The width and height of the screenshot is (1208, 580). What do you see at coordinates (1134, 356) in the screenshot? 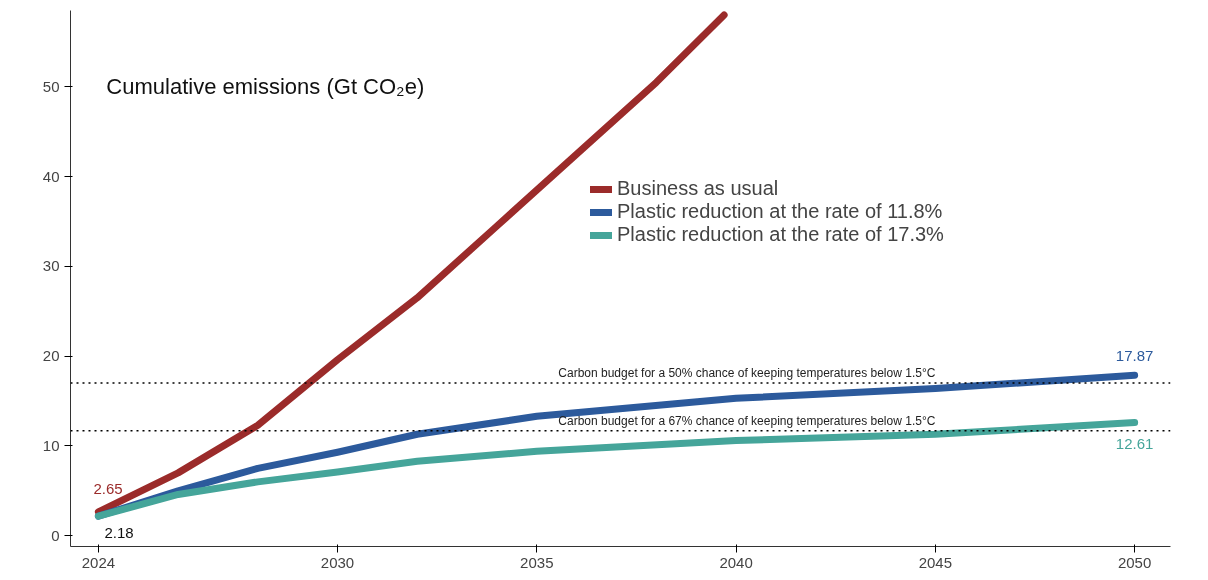
I see `data-label: 17.87` at bounding box center [1134, 356].